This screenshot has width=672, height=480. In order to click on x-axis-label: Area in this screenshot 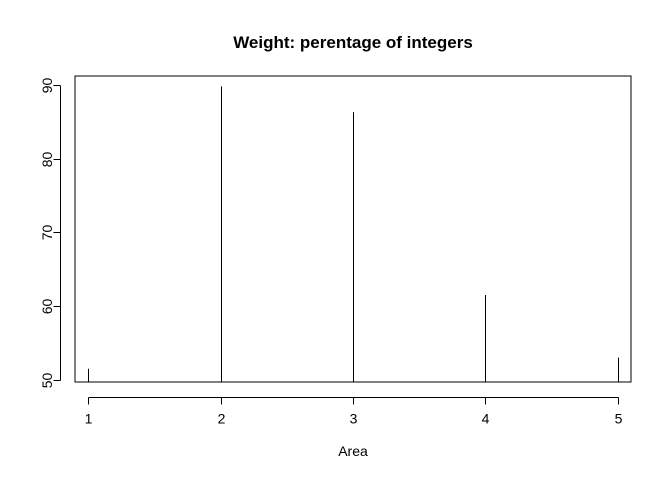, I will do `click(353, 451)`.